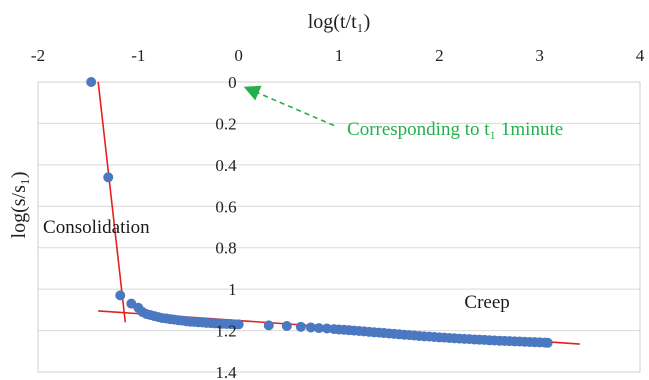  Describe the element at coordinates (226, 371) in the screenshot. I see `y-tick-label: 1.4` at that location.